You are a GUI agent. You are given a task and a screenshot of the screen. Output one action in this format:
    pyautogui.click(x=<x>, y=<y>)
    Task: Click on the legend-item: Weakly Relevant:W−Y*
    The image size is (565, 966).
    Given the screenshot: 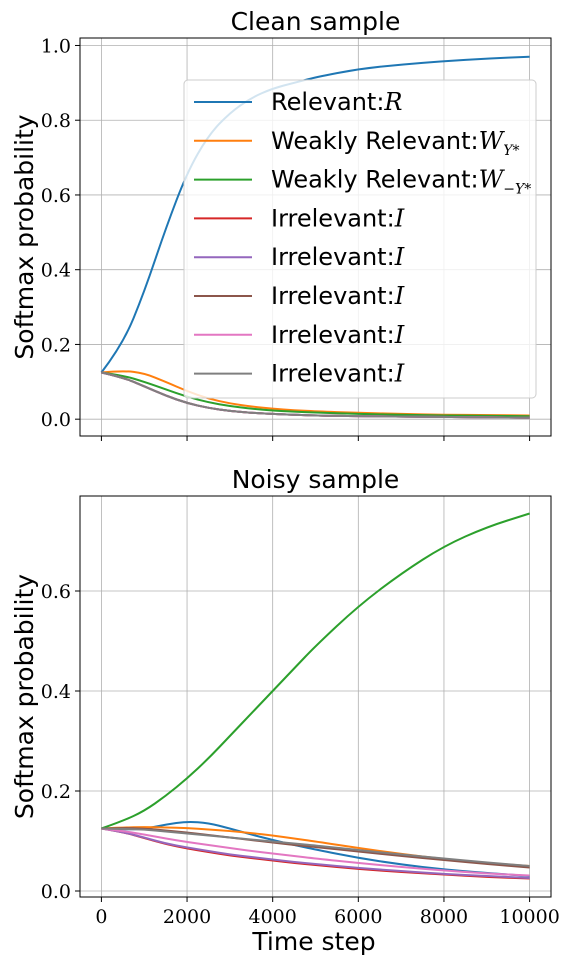 What is the action you would take?
    pyautogui.click(x=362, y=182)
    